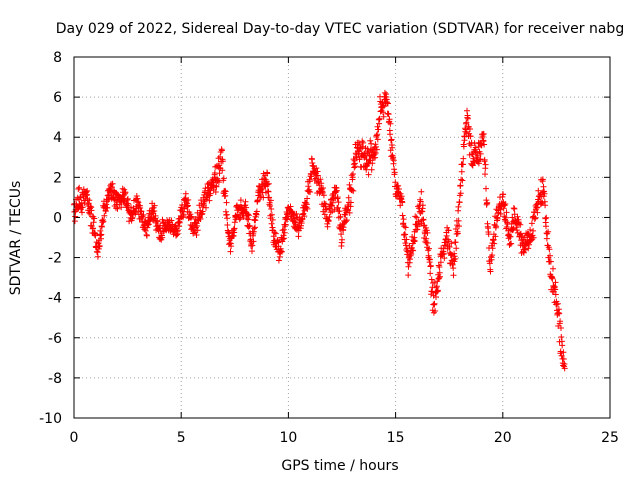 The height and width of the screenshot is (480, 640). I want to click on x-tick-label: 10, so click(288, 438).